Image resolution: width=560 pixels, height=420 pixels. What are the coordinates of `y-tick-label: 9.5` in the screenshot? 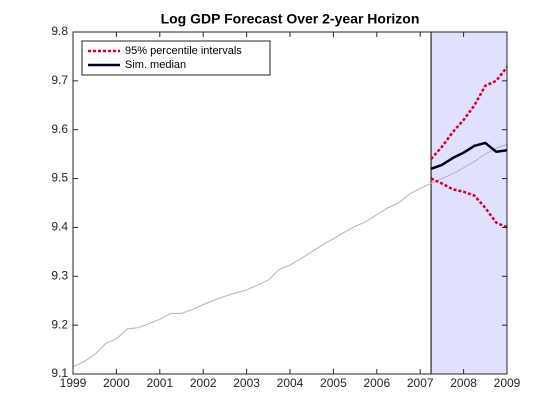 It's located at (59, 178).